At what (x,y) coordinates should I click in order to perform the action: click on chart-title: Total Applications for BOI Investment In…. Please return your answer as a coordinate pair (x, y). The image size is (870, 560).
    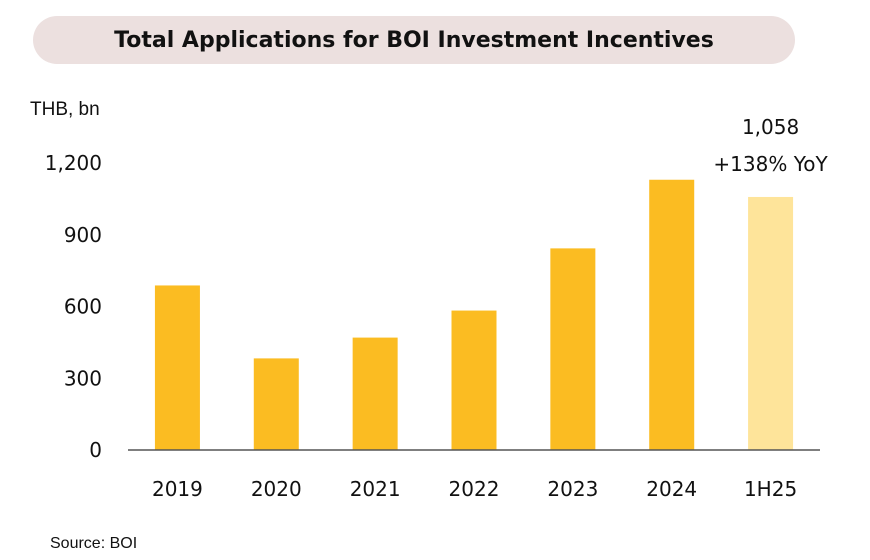
    Looking at the image, I should click on (414, 40).